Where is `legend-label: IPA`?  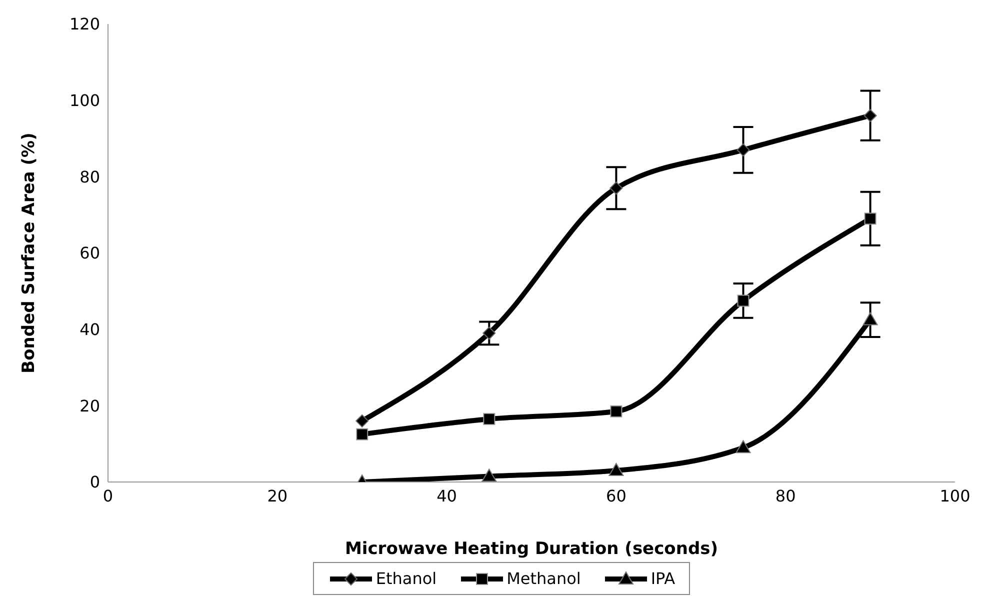
legend-label: IPA is located at coordinates (663, 578).